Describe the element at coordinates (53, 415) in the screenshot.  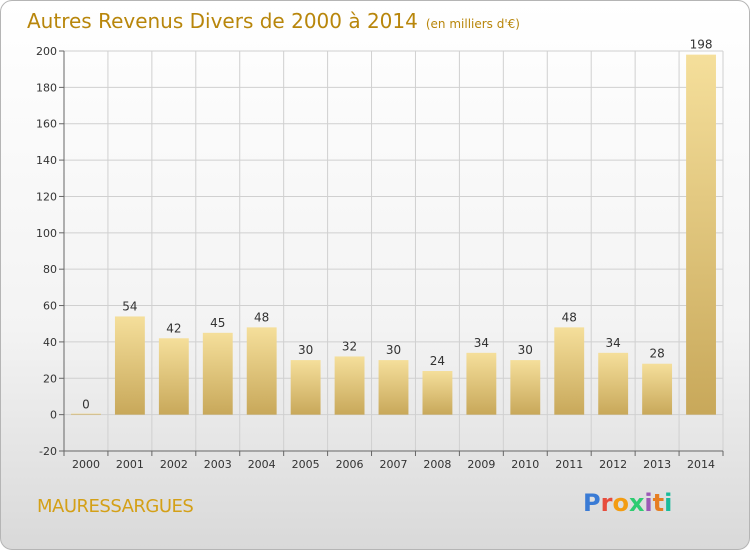
I see `y-tick-label: 0` at that location.